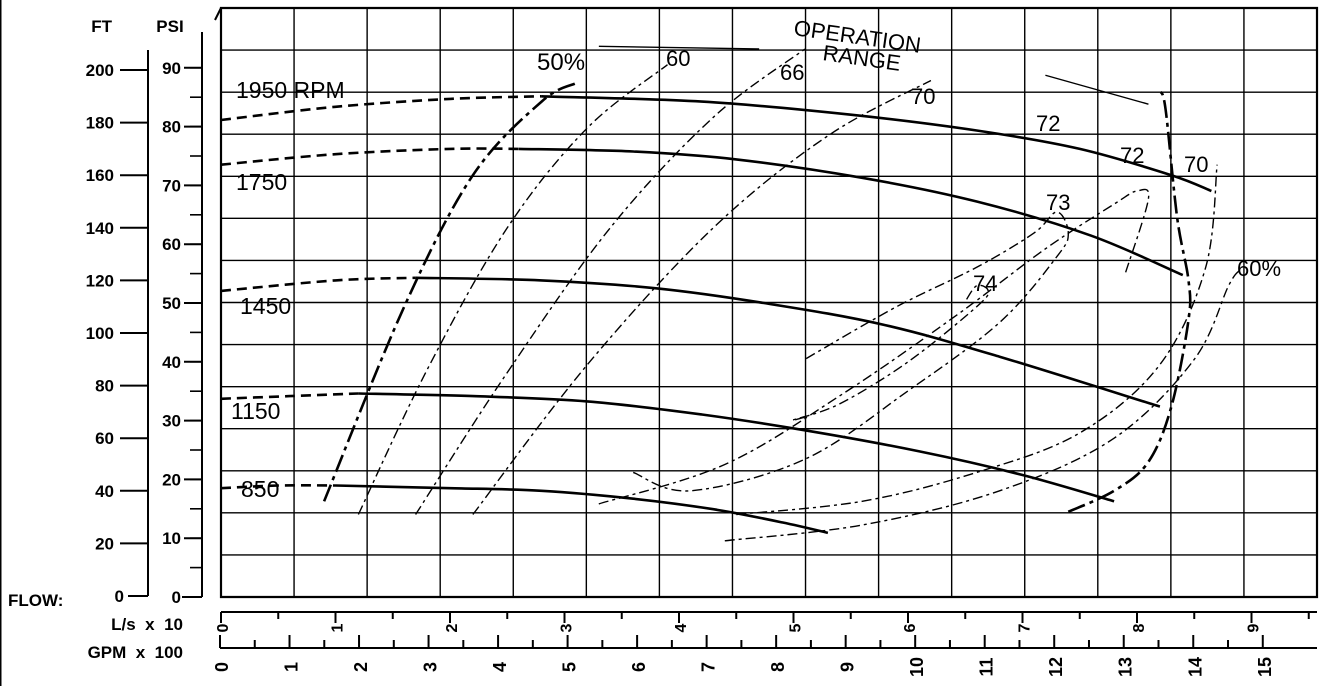 This screenshot has height=686, width=1332. What do you see at coordinates (1254, 627) in the screenshot?
I see `flow-ls-tick-label: 9` at bounding box center [1254, 627].